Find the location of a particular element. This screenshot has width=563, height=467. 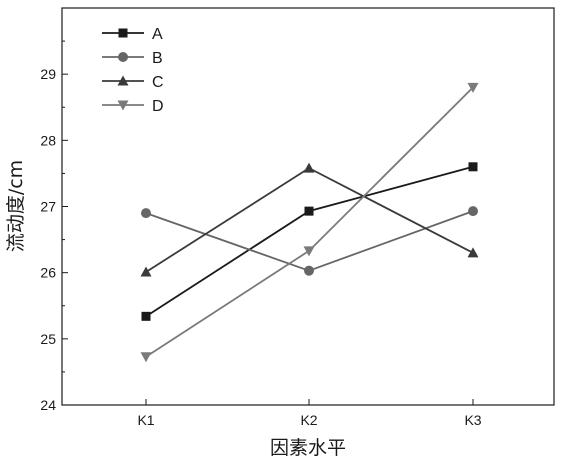

legend-label: C is located at coordinates (158, 82).